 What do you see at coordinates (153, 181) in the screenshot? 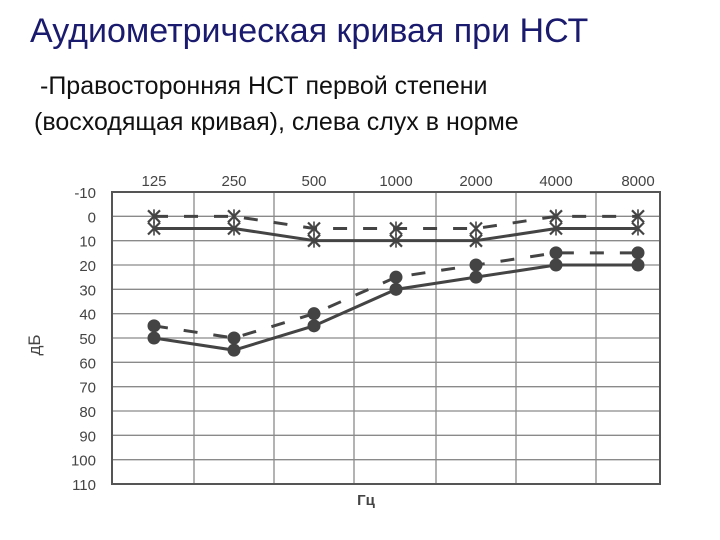
I see `x-tick-label: 125` at bounding box center [153, 181].